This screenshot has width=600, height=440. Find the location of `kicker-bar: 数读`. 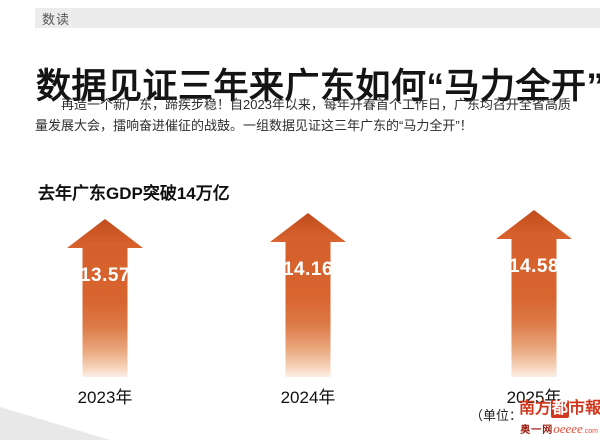

kicker-bar: 数读 is located at coordinates (317, 18).